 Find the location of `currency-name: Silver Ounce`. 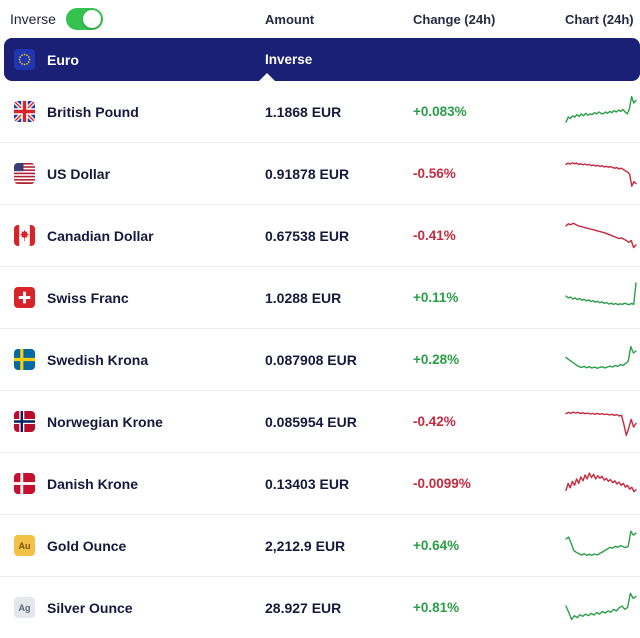

currency-name: Silver Ounce is located at coordinates (90, 607).